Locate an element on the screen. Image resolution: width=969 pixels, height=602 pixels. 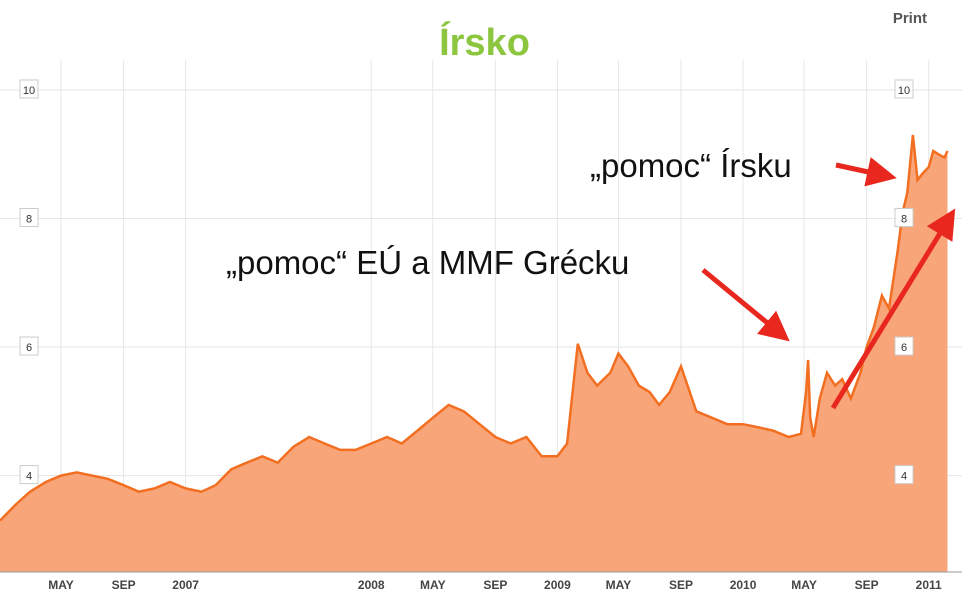
y-tick-label-left: 6 is located at coordinates (29, 348).